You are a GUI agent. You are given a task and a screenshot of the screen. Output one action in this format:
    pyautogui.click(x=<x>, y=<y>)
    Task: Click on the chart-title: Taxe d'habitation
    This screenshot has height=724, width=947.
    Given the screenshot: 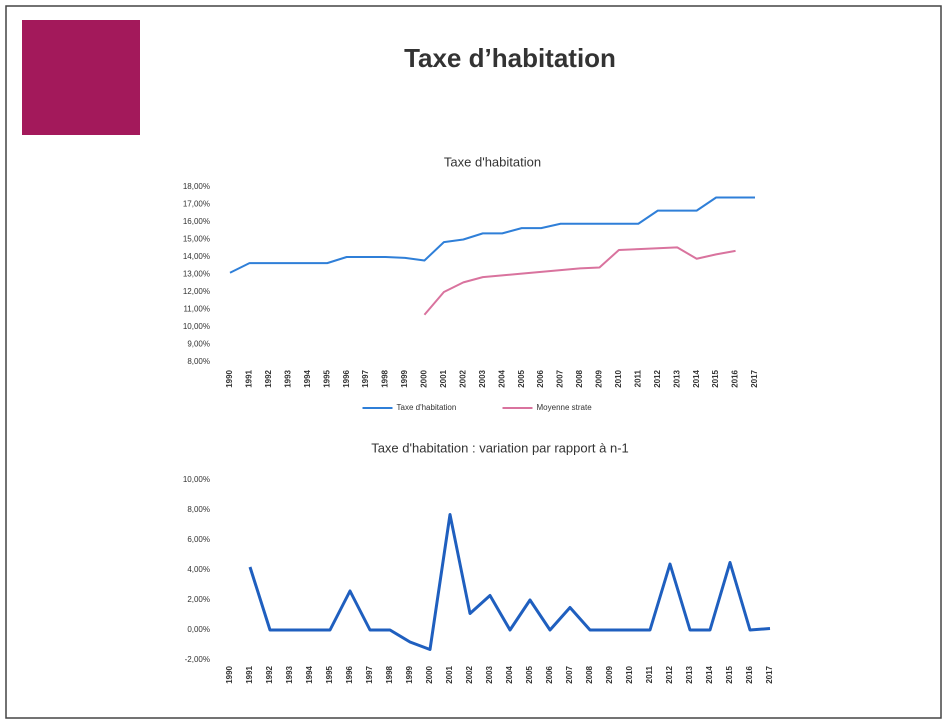 What is the action you would take?
    pyautogui.click(x=492, y=161)
    